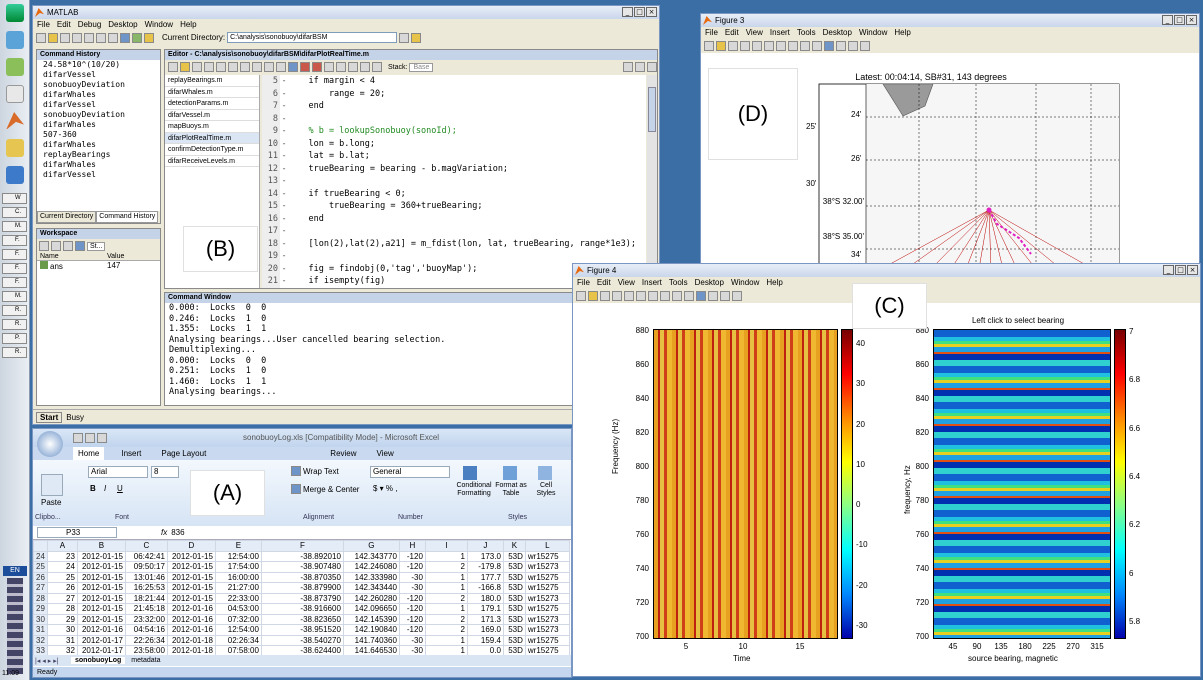 The width and height of the screenshot is (1203, 680). Describe the element at coordinates (371, 609) in the screenshot. I see `cell: 142.096650` at that location.